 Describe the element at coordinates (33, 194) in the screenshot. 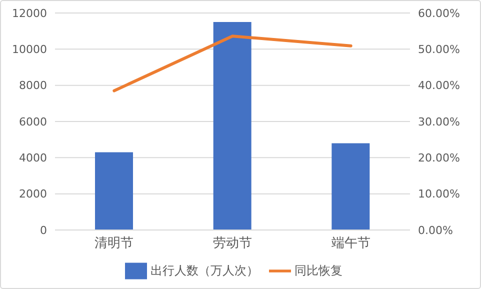

I see `y-tick-label: 2000` at that location.